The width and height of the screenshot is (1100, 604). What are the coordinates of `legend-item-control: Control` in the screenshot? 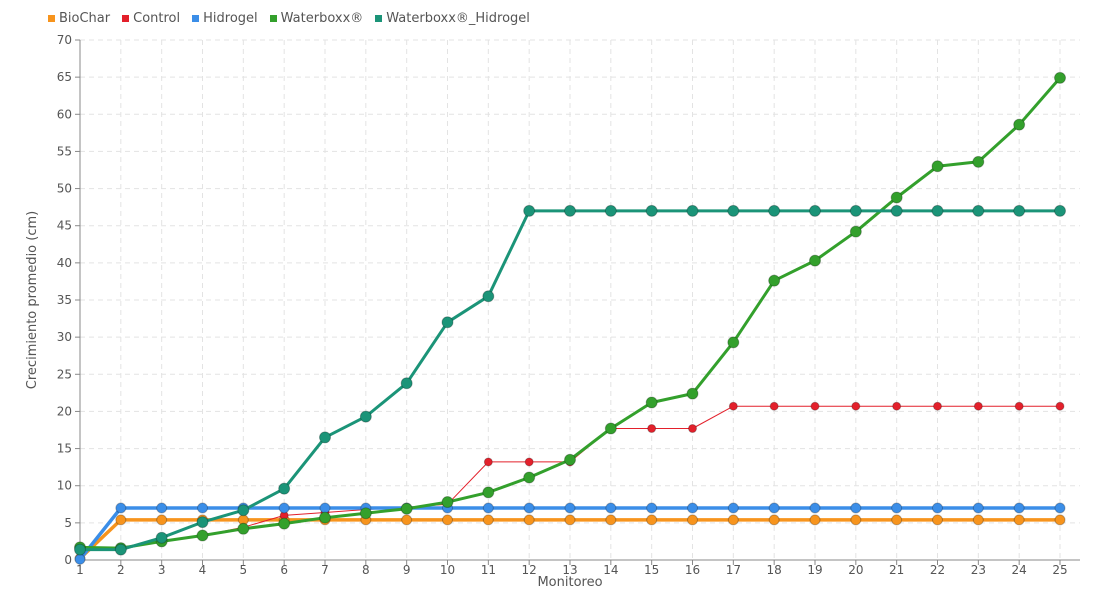 It's located at (151, 18).